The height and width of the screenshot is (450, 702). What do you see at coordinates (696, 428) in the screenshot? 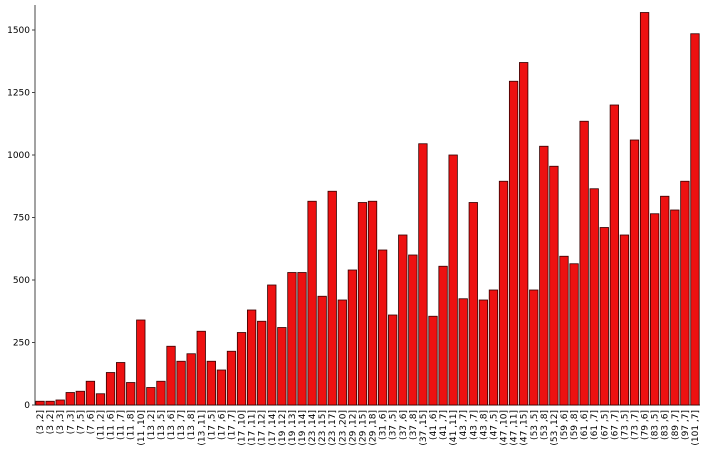
I see `x-tick-label: (101 ,7]` at bounding box center [696, 428].